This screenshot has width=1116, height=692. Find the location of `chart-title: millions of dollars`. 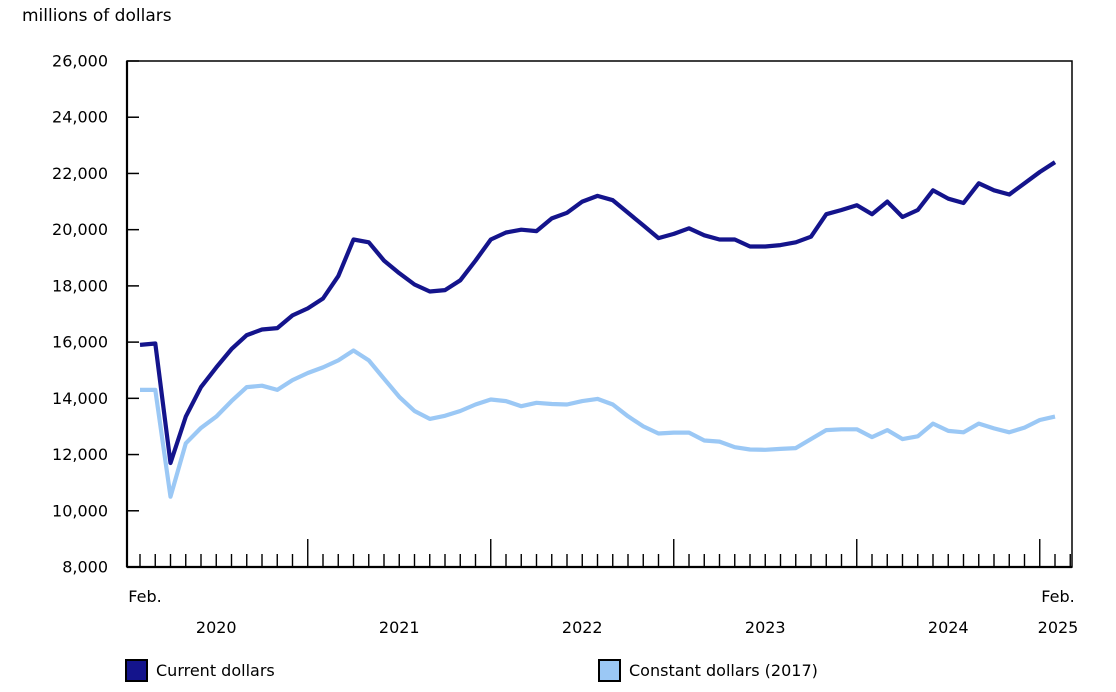

chart-title: millions of dollars is located at coordinates (97, 16).